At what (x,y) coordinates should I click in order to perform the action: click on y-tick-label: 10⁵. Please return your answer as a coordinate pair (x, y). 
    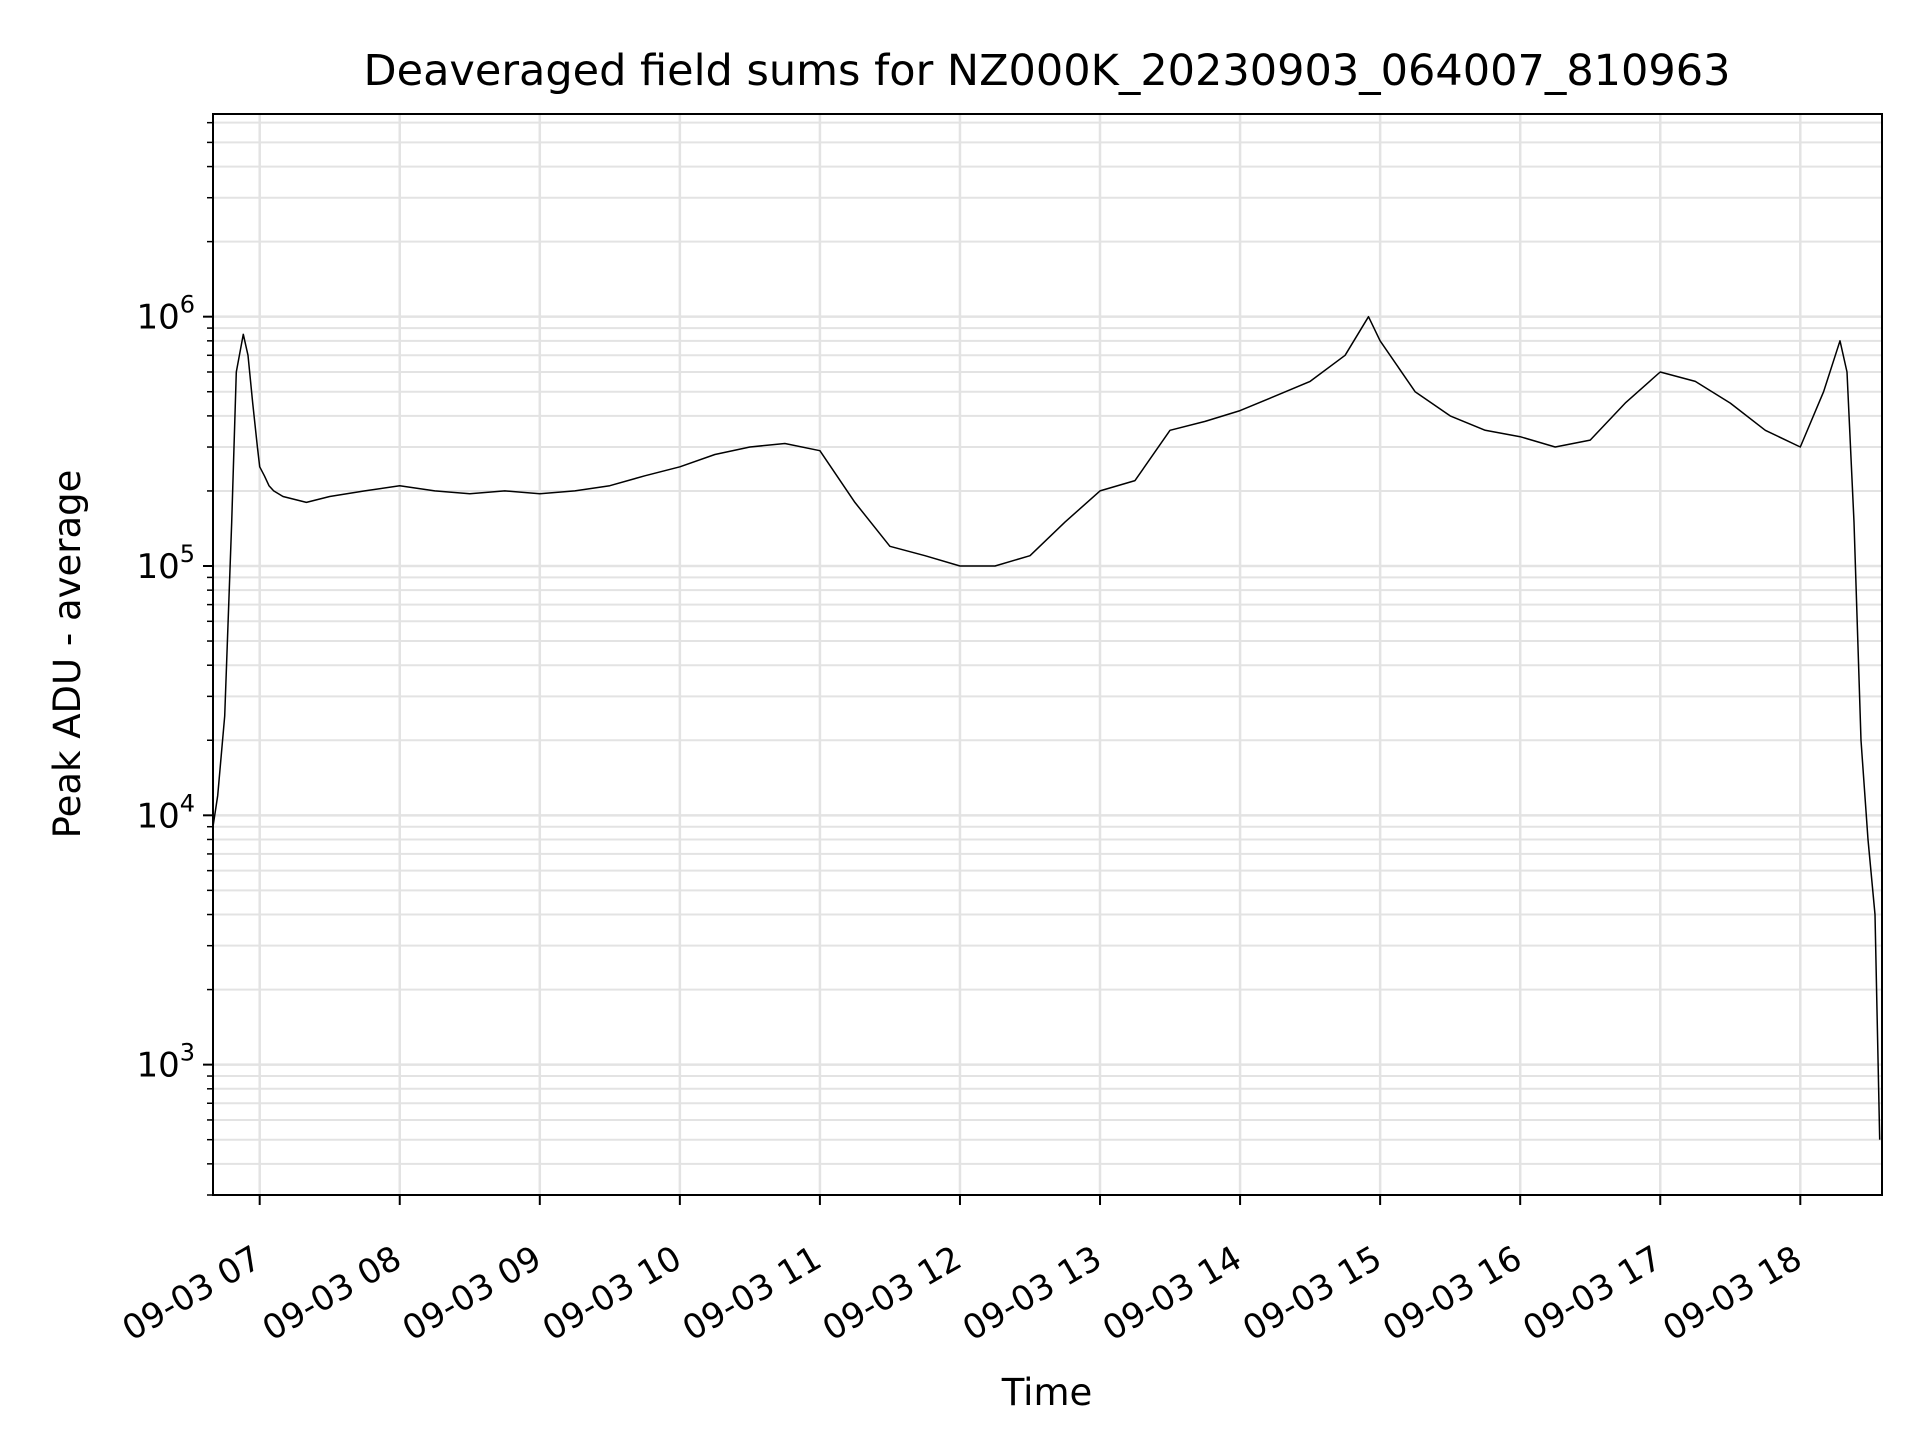
    Looking at the image, I should click on (165, 563).